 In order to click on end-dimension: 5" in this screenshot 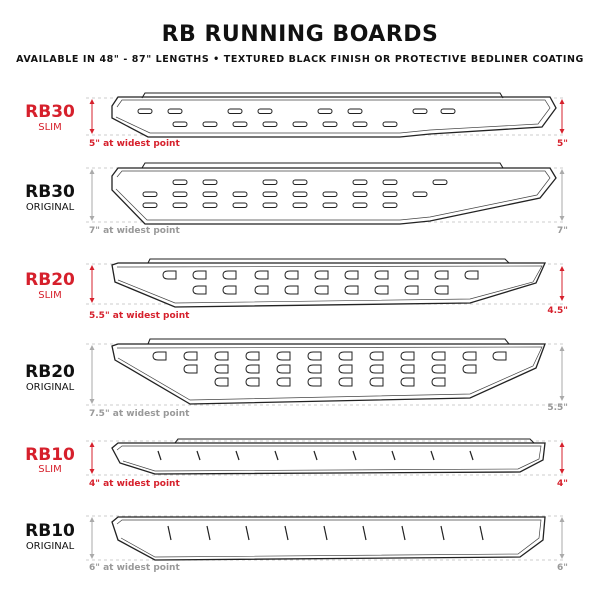, I will do `click(562, 144)`.